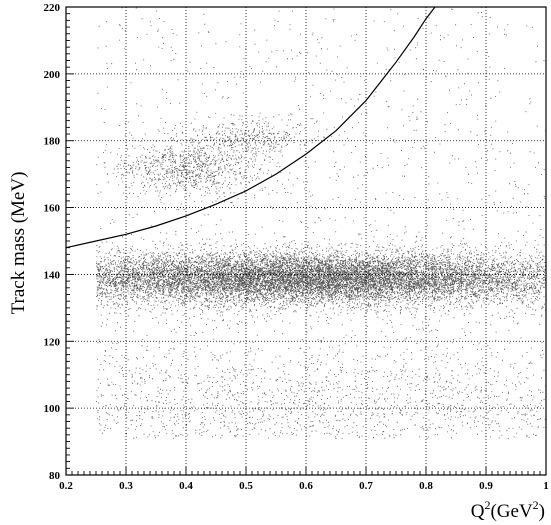 The width and height of the screenshot is (551, 525). I want to click on x-tick-label: 0.6, so click(306, 486).